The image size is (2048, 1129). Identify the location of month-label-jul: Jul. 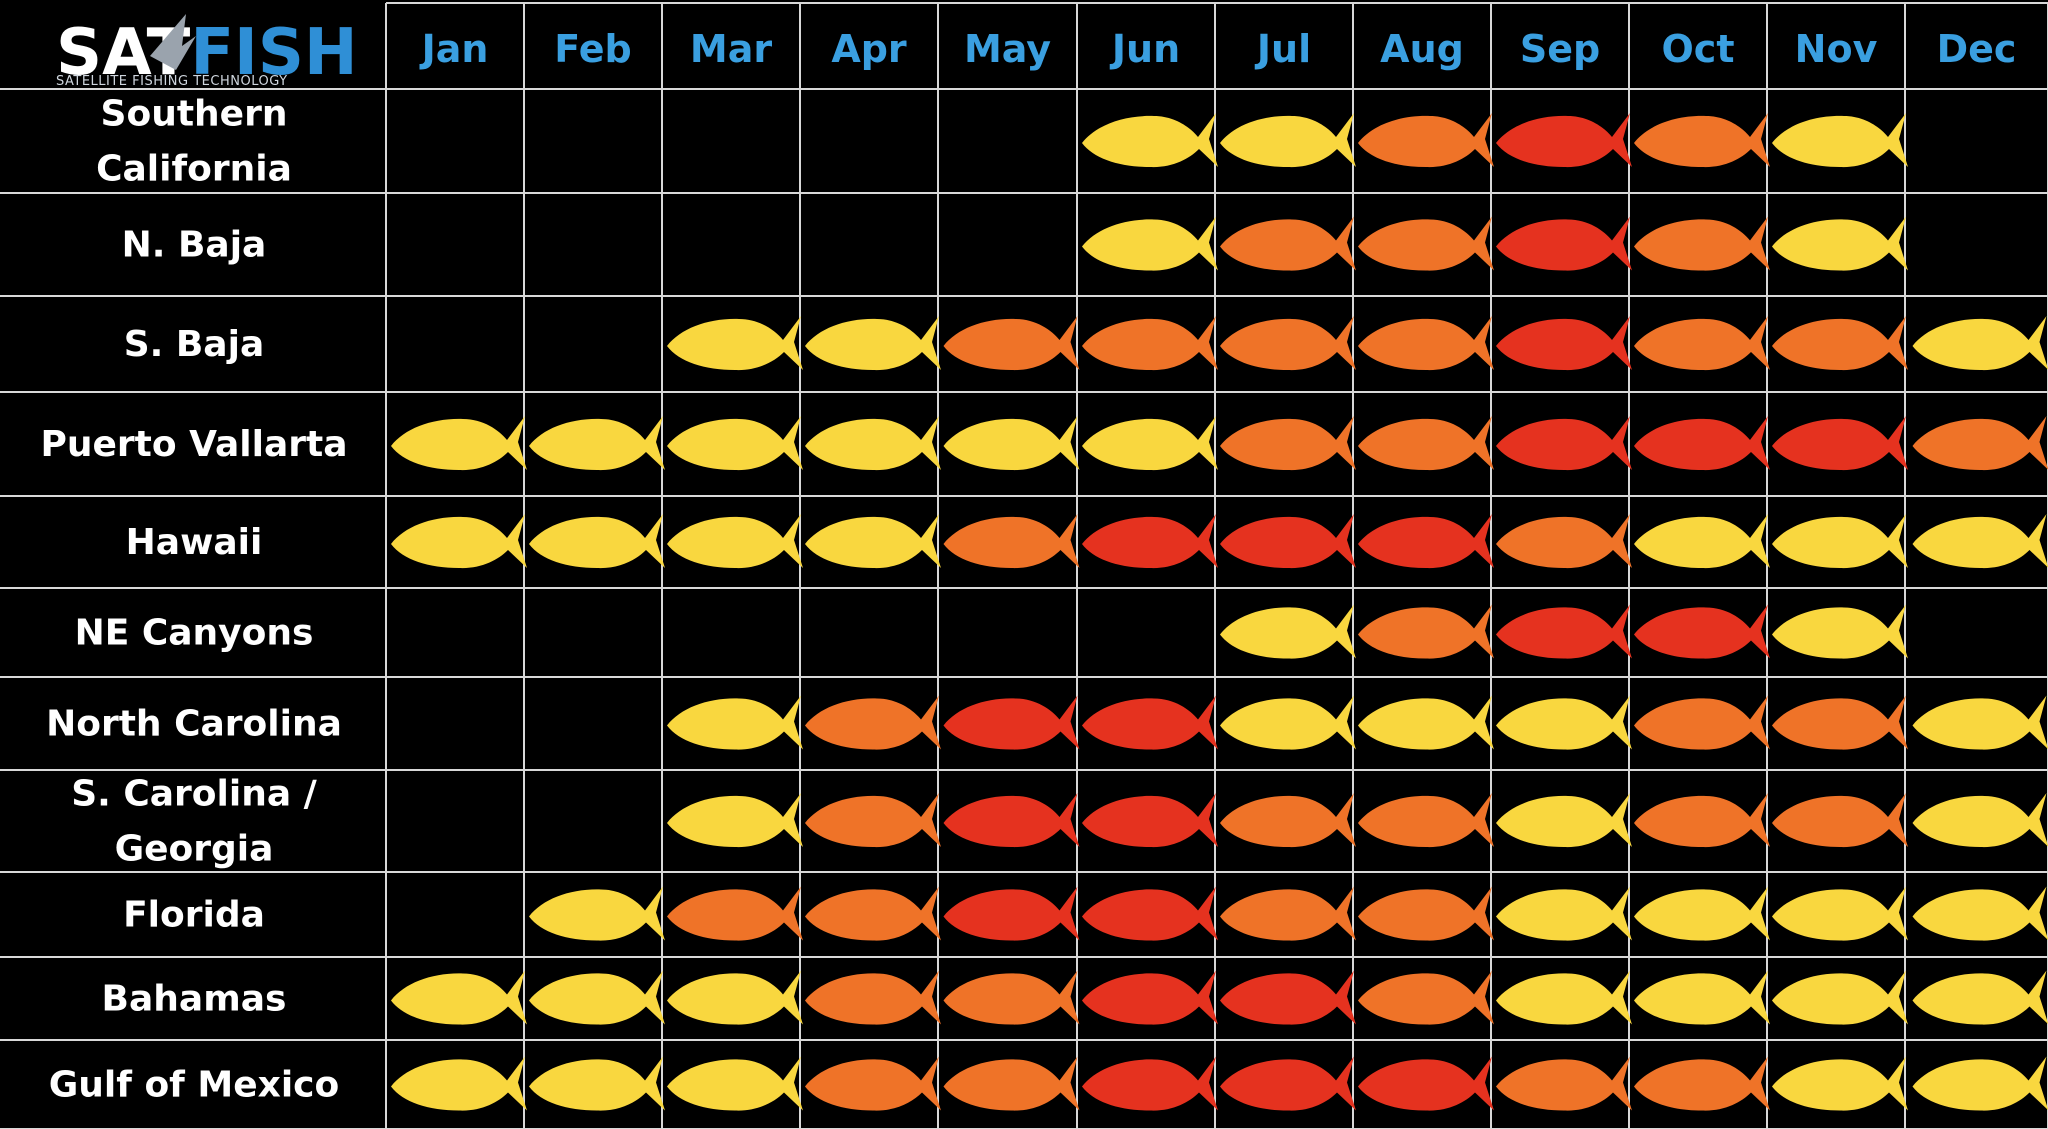
(1282, 49).